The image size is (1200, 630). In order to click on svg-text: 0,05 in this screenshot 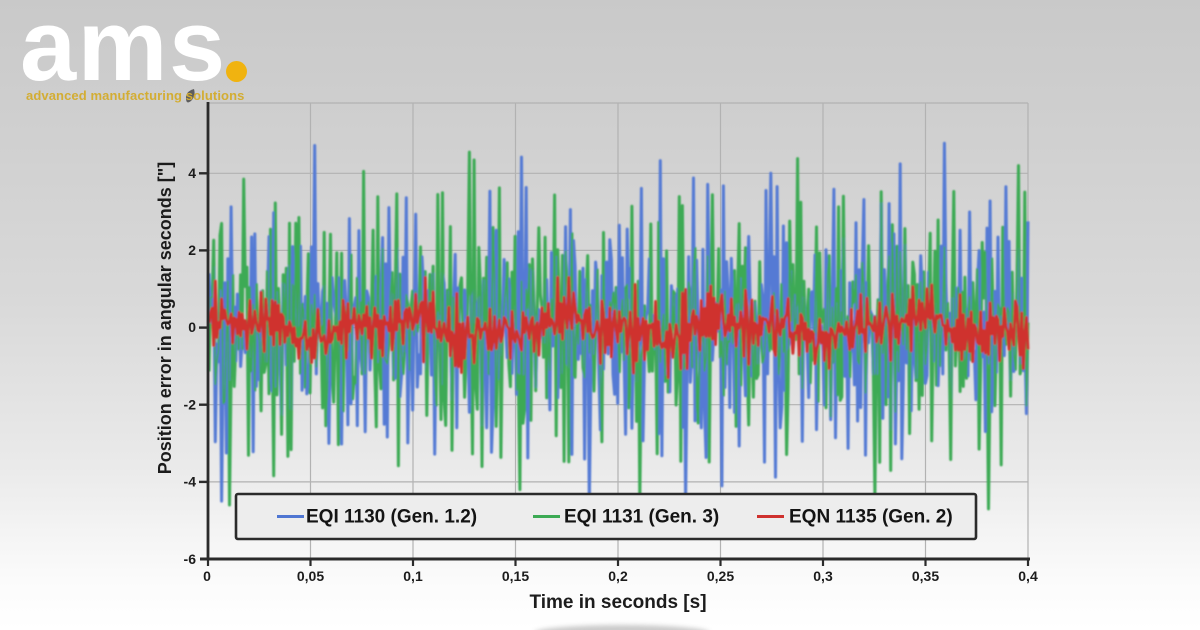, I will do `click(310, 576)`.